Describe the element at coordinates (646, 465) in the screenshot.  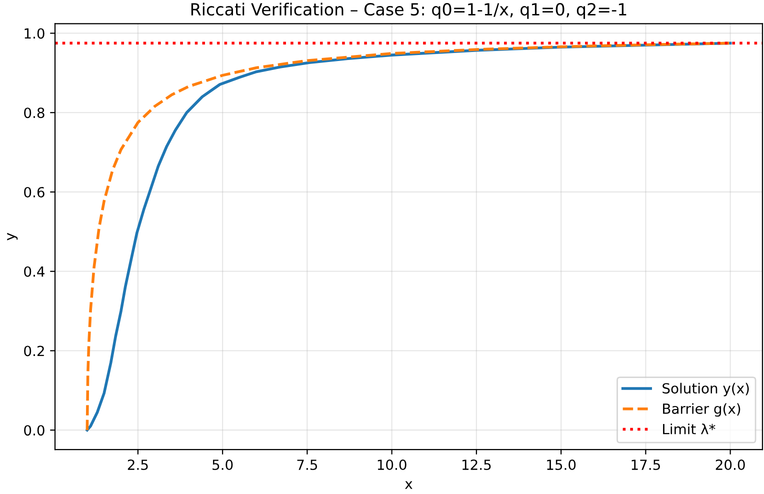
I see `x-tick-label: 17.5` at that location.